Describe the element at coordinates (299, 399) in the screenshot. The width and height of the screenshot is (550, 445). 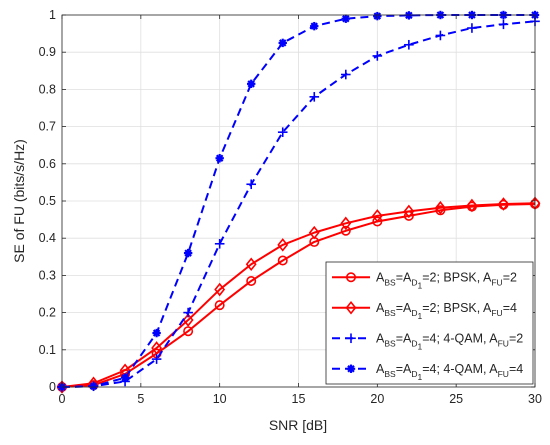
I see `x-tick-label: 15` at that location.